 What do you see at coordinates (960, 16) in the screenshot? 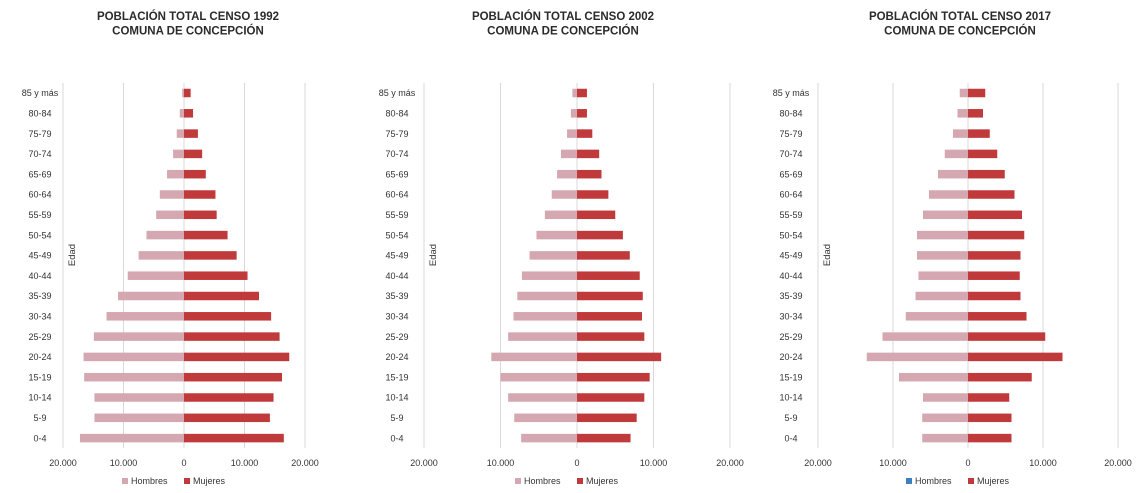
I see `chart-title: POBLACIÓN TOTAL CENSO 2017` at bounding box center [960, 16].